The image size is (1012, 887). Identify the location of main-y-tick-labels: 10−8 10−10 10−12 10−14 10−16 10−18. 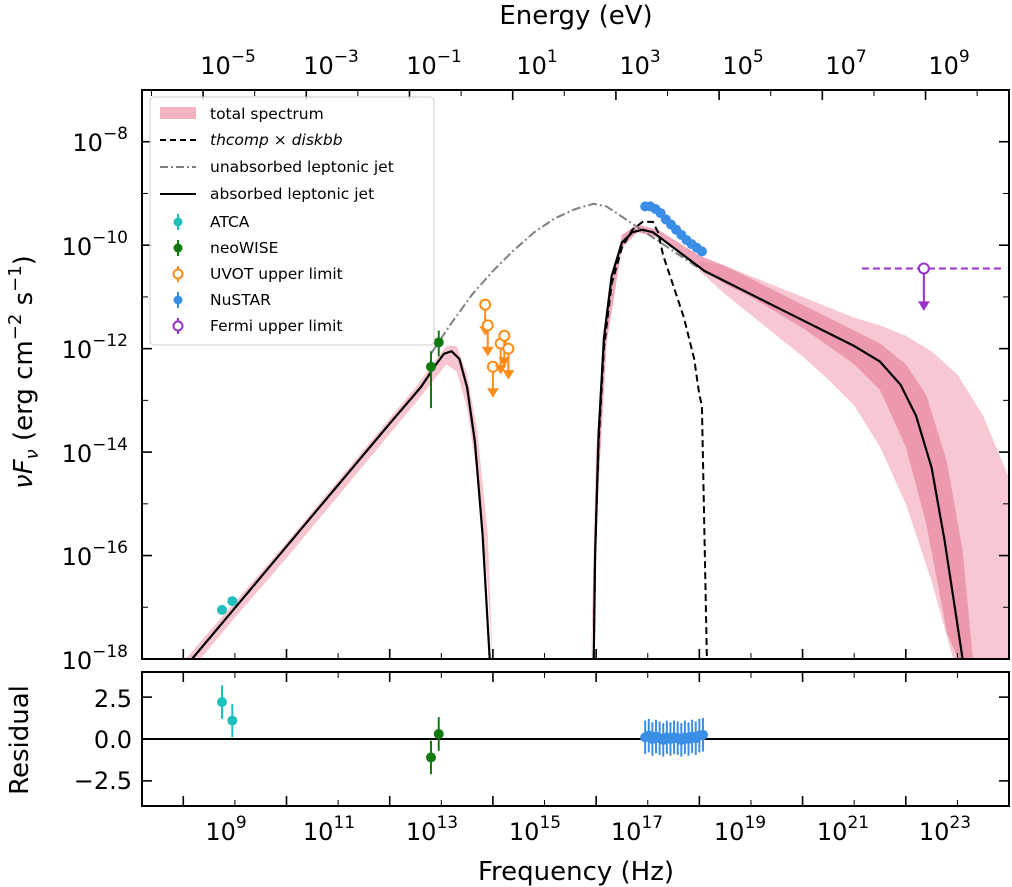
(95, 399).